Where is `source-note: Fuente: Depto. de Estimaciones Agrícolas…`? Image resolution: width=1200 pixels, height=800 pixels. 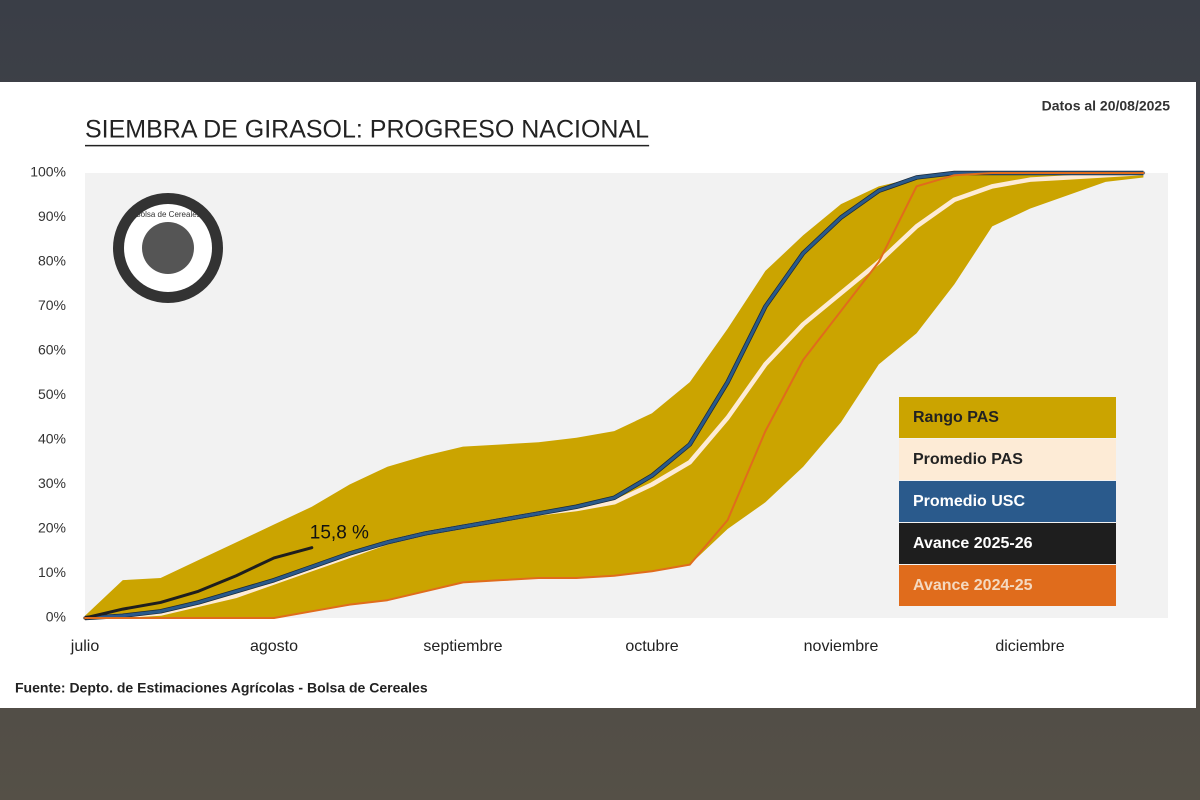
source-note: Fuente: Depto. de Estimaciones Agrícolas… is located at coordinates (221, 688).